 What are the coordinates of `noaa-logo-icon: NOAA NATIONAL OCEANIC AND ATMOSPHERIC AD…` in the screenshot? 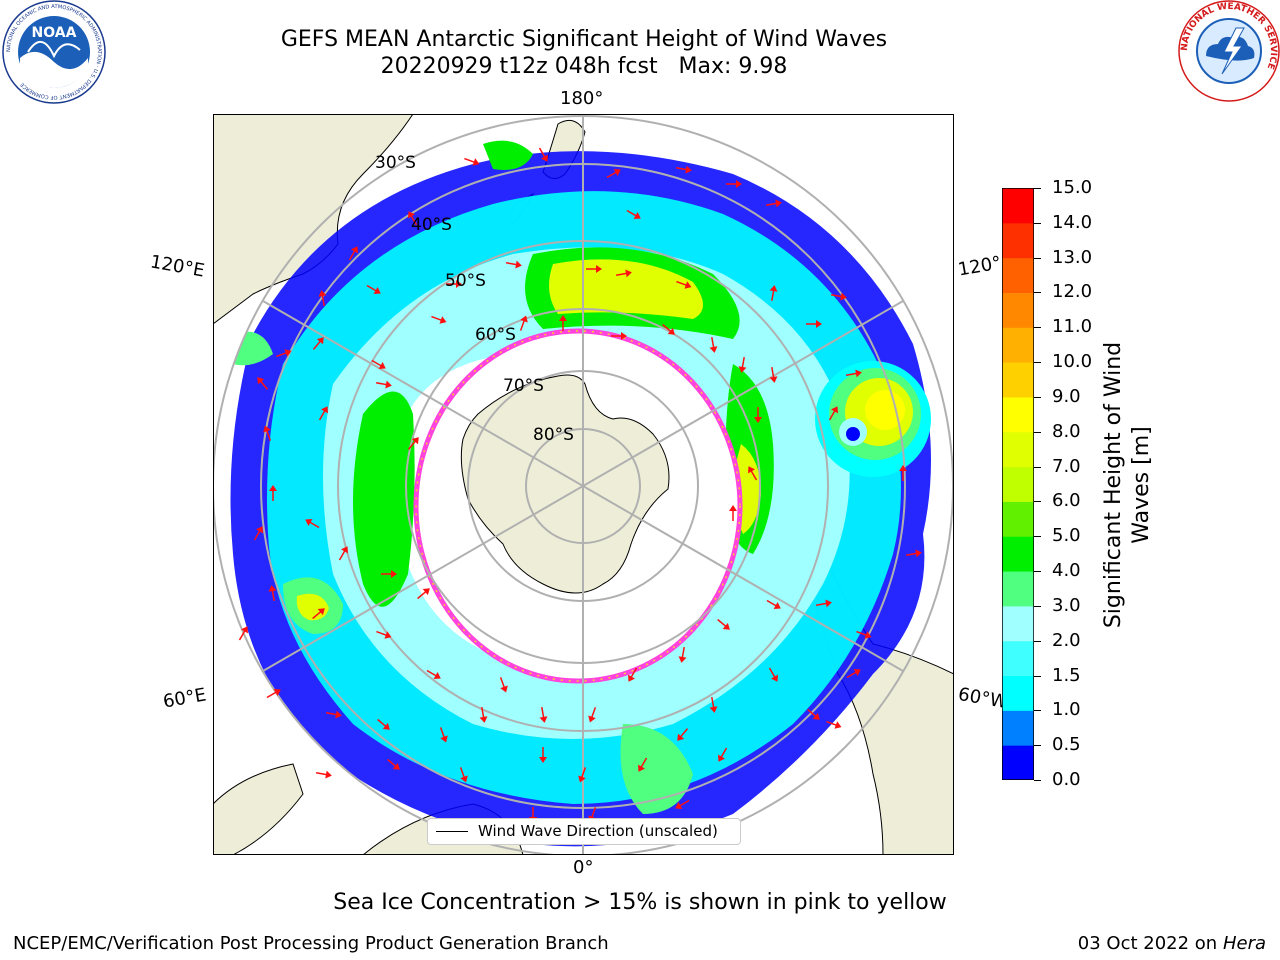 It's located at (54, 52).